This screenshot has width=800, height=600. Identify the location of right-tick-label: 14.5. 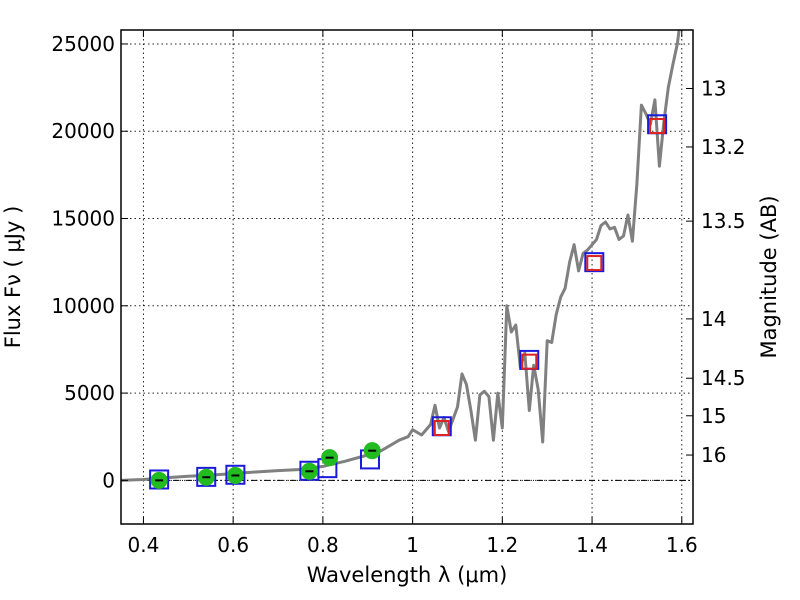
(723, 378).